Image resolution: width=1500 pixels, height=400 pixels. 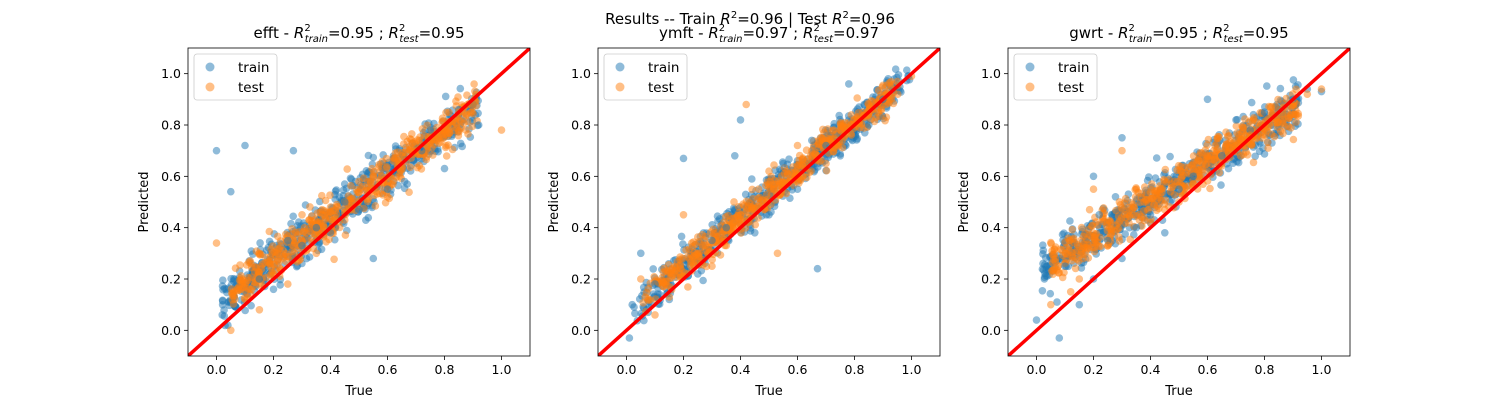 What do you see at coordinates (299, 33) in the screenshot?
I see `title-r-train: R` at bounding box center [299, 33].